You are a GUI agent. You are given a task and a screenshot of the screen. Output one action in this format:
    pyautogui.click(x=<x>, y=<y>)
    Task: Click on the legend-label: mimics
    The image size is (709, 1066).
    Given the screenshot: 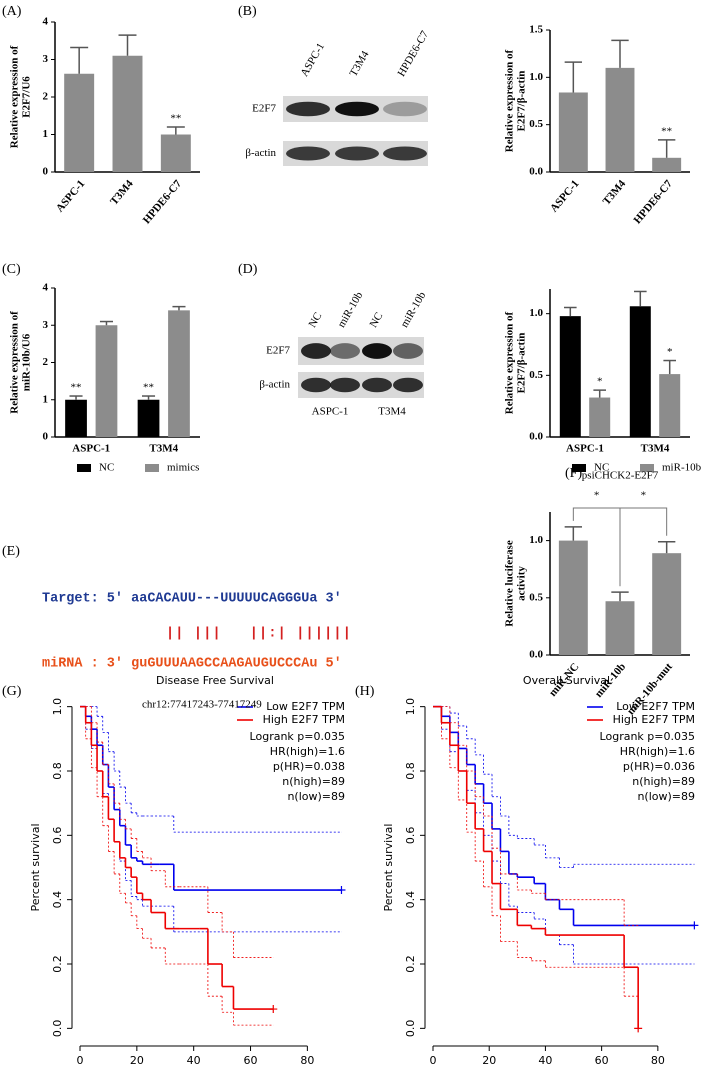 What is the action you would take?
    pyautogui.click(x=183, y=468)
    